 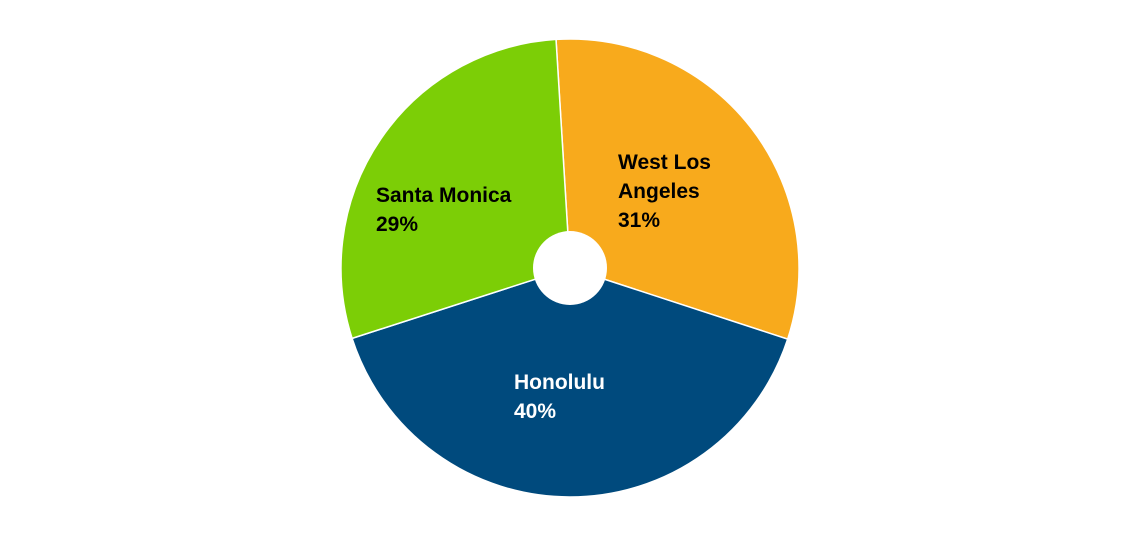 What do you see at coordinates (535, 411) in the screenshot?
I see `value-label-honolulu: 40%` at bounding box center [535, 411].